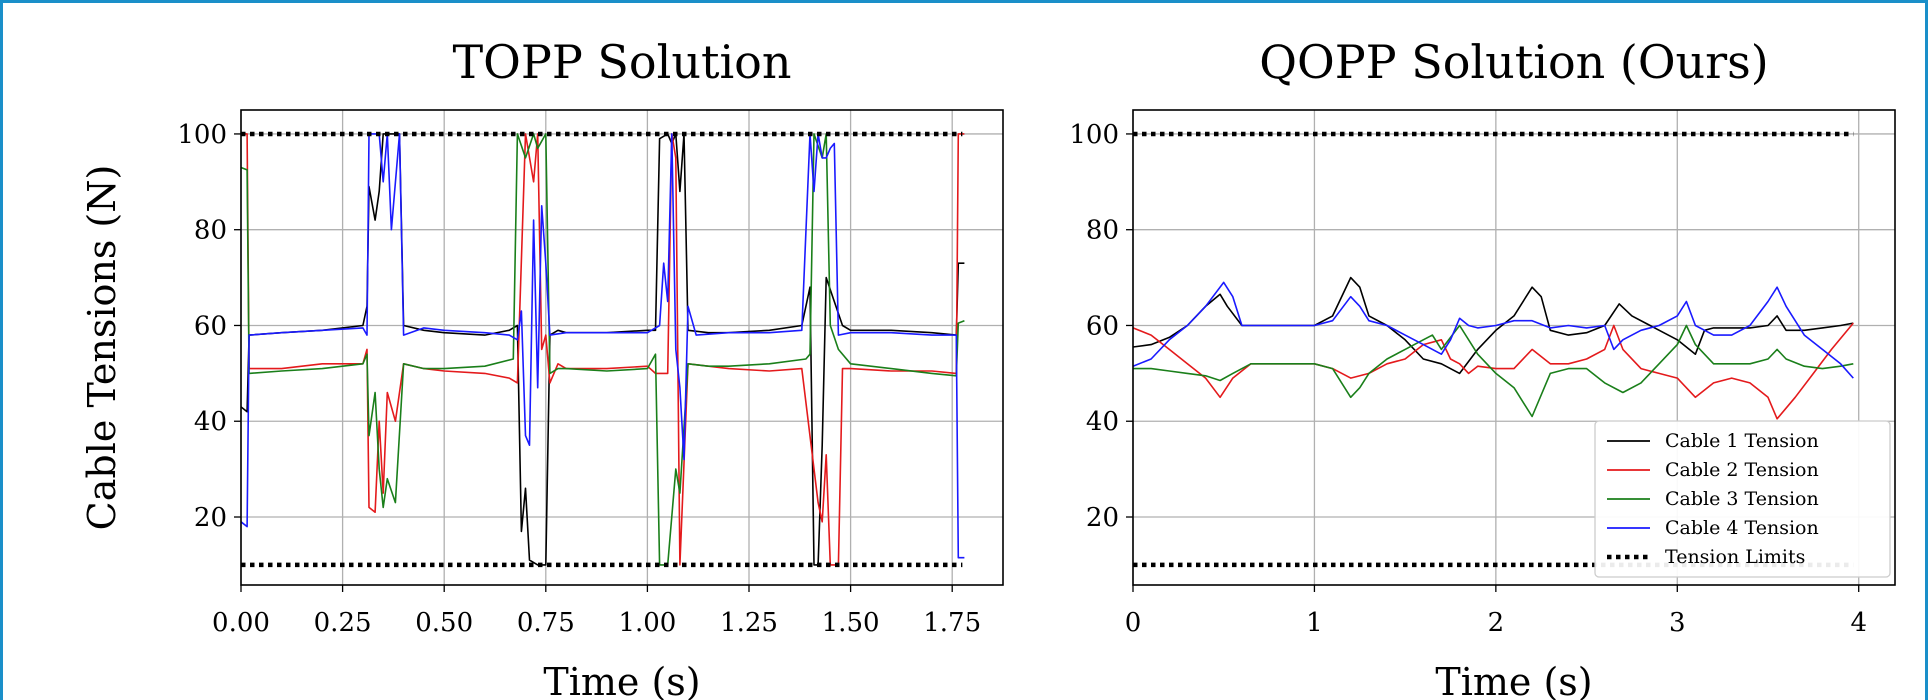 The image size is (1928, 700). I want to click on legend-label-cable4: Cable 4 Tension, so click(1742, 528).